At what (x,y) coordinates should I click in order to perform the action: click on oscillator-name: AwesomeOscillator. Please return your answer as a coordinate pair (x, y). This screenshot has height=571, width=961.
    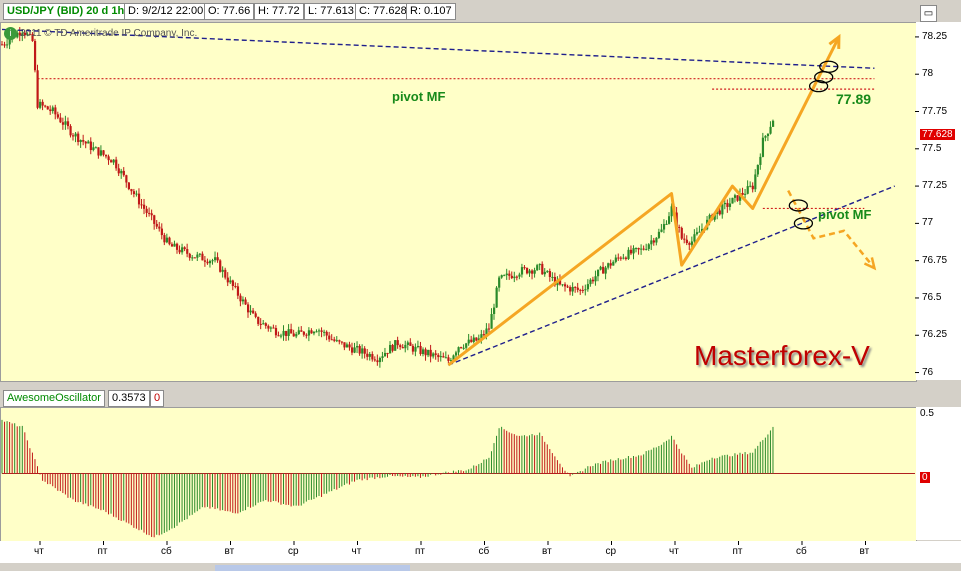
    Looking at the image, I should click on (54, 398).